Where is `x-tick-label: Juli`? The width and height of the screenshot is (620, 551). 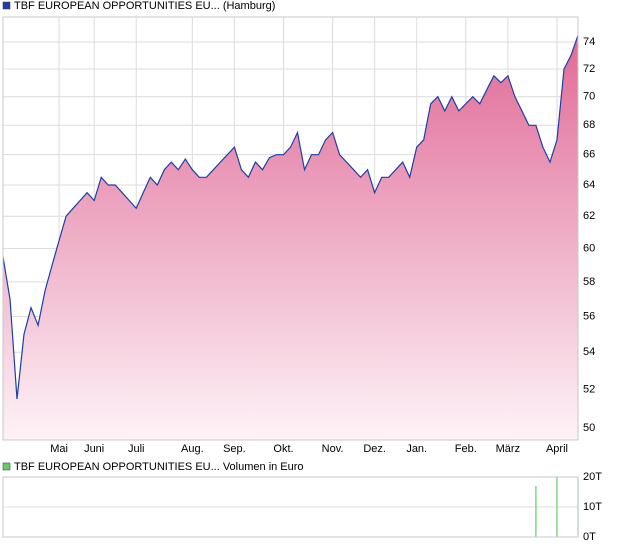 x-tick-label: Juli is located at coordinates (136, 449).